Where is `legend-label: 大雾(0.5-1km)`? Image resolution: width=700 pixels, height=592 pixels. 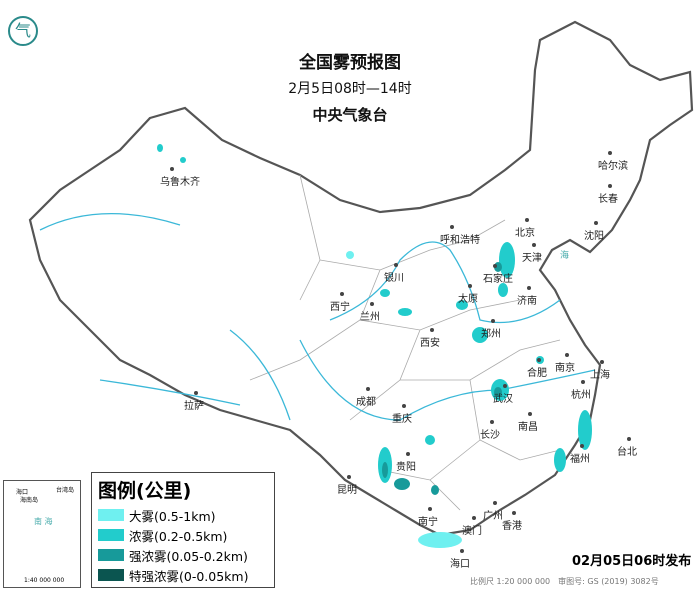 legend-label: 大雾(0.5-1km) is located at coordinates (172, 516).